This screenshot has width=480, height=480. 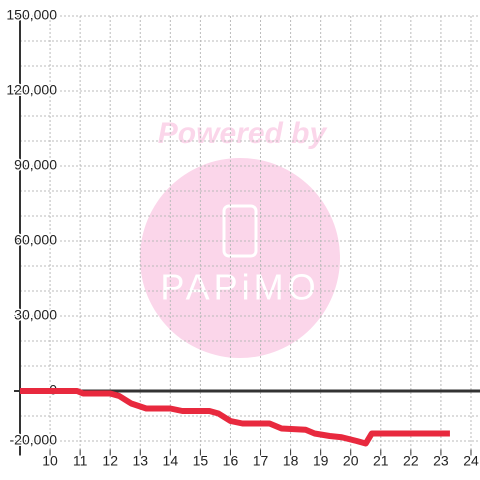 I want to click on watermark-logo: PAPiMO, so click(x=239, y=287).